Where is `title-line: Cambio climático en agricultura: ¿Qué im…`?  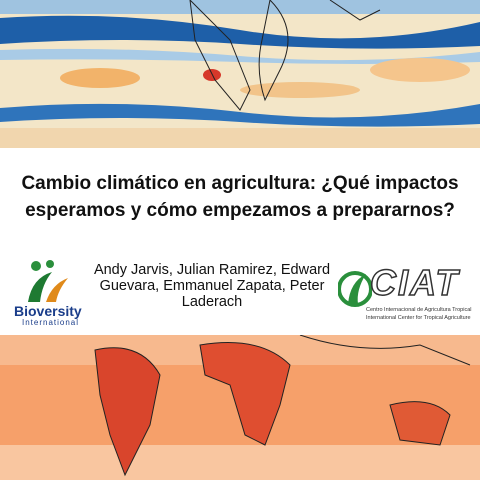
title-line: Cambio climático en agricultura: ¿Qué im… is located at coordinates (240, 183).